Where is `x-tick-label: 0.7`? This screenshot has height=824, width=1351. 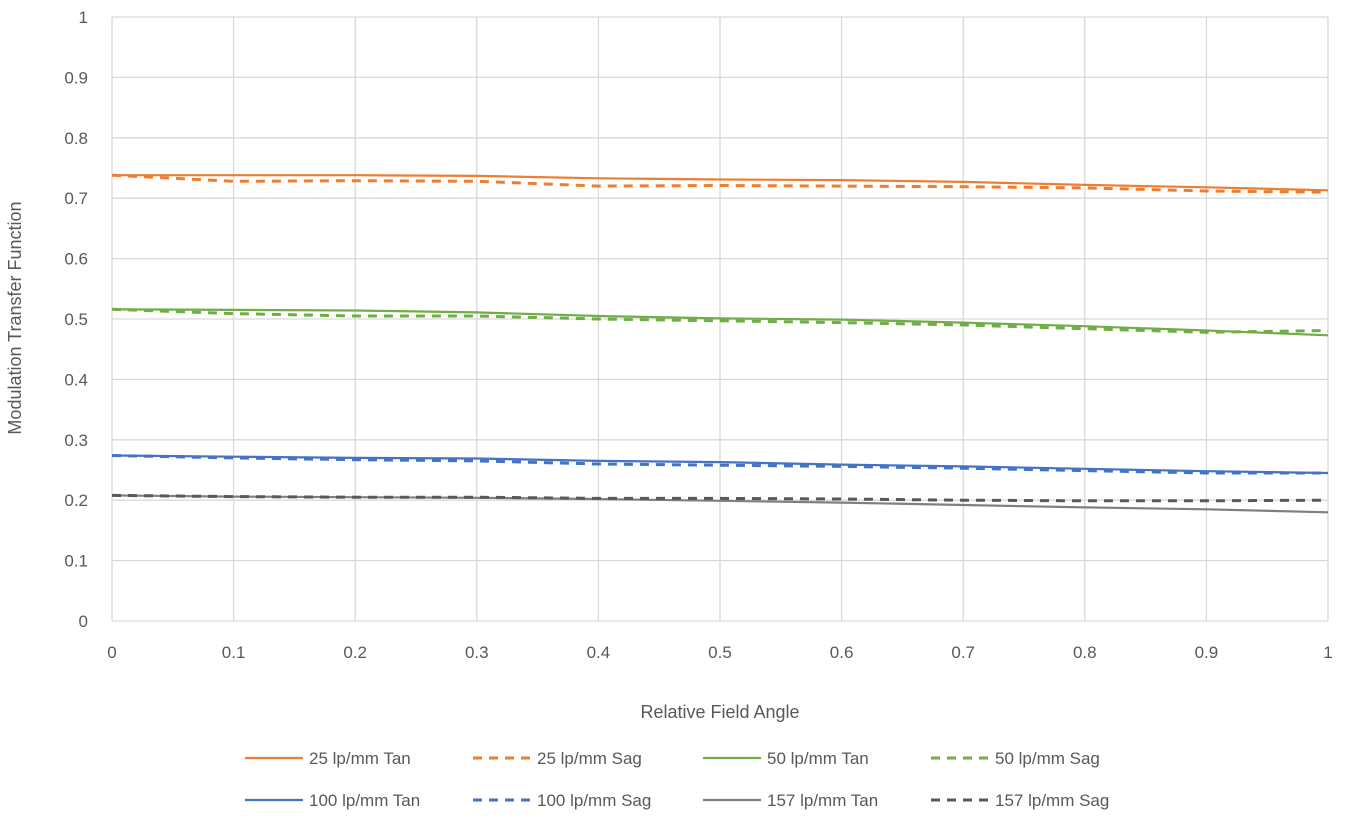
x-tick-label: 0.7 is located at coordinates (963, 652).